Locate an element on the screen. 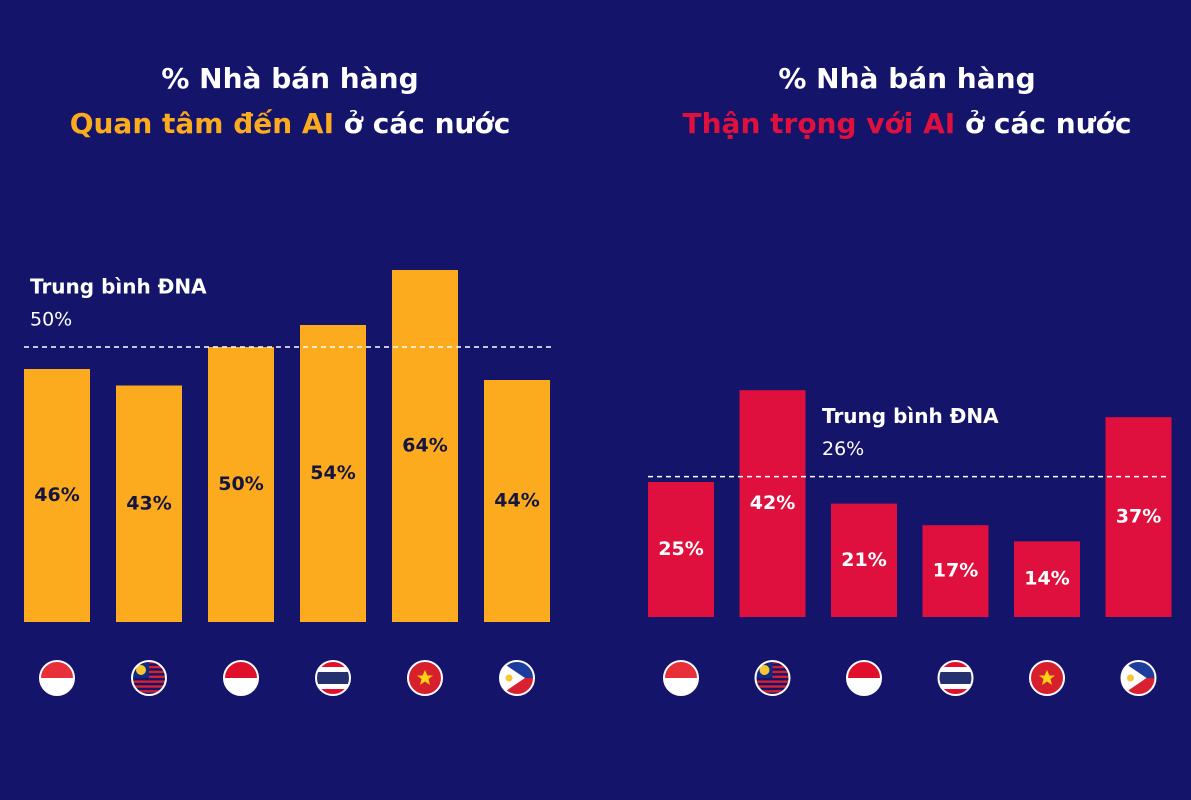  value-label: 43% is located at coordinates (148, 503).